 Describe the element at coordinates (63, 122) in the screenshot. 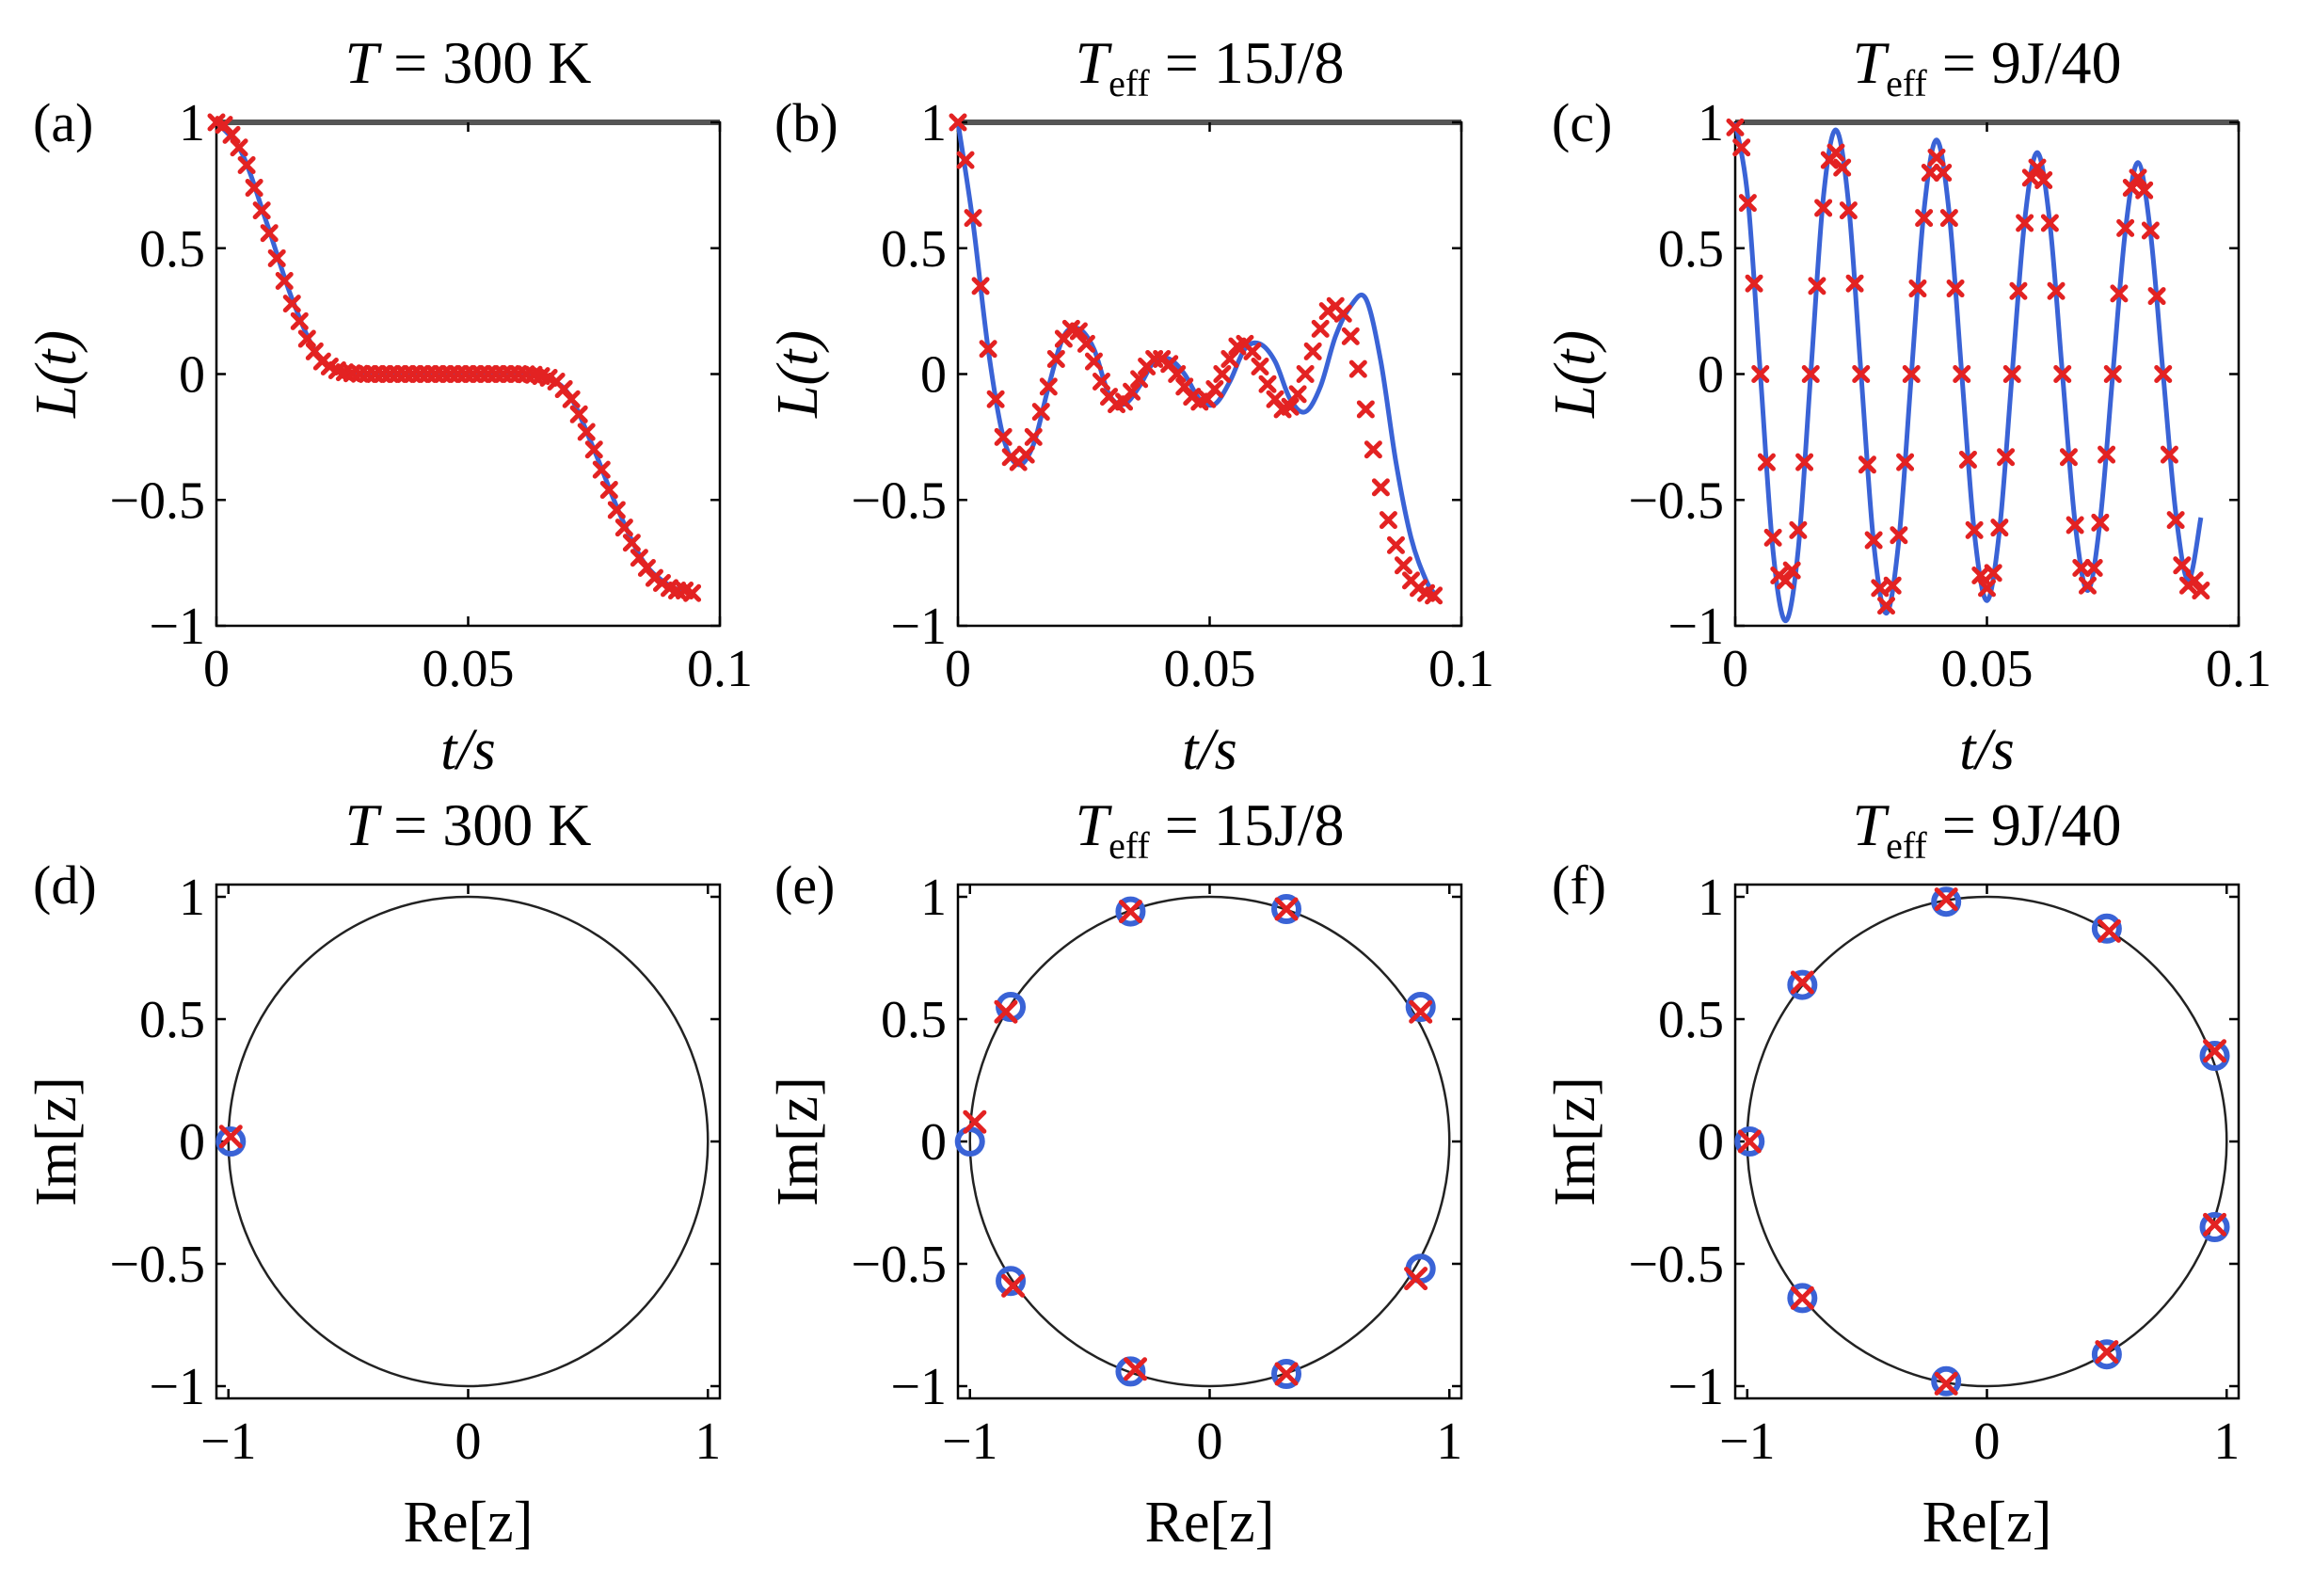

I see `panel-label: (a)` at that location.